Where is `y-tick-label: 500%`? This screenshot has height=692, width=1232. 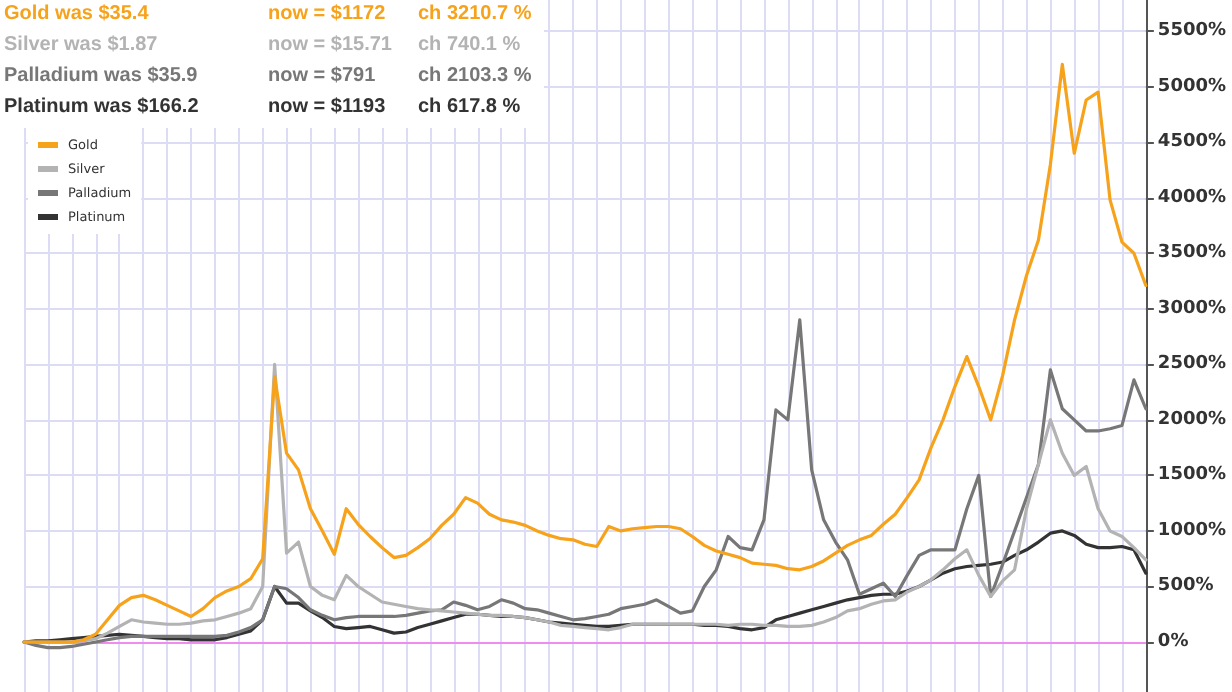 y-tick-label: 500% is located at coordinates (1185, 586).